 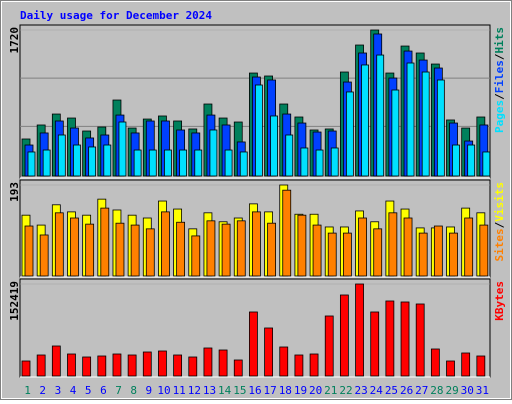 I want to click on x-tick-label: 11, so click(x=179, y=390).